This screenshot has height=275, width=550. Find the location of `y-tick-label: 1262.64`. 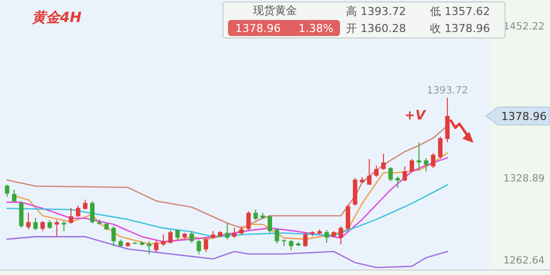

y-tick-label: 1262.64 is located at coordinates (524, 260).